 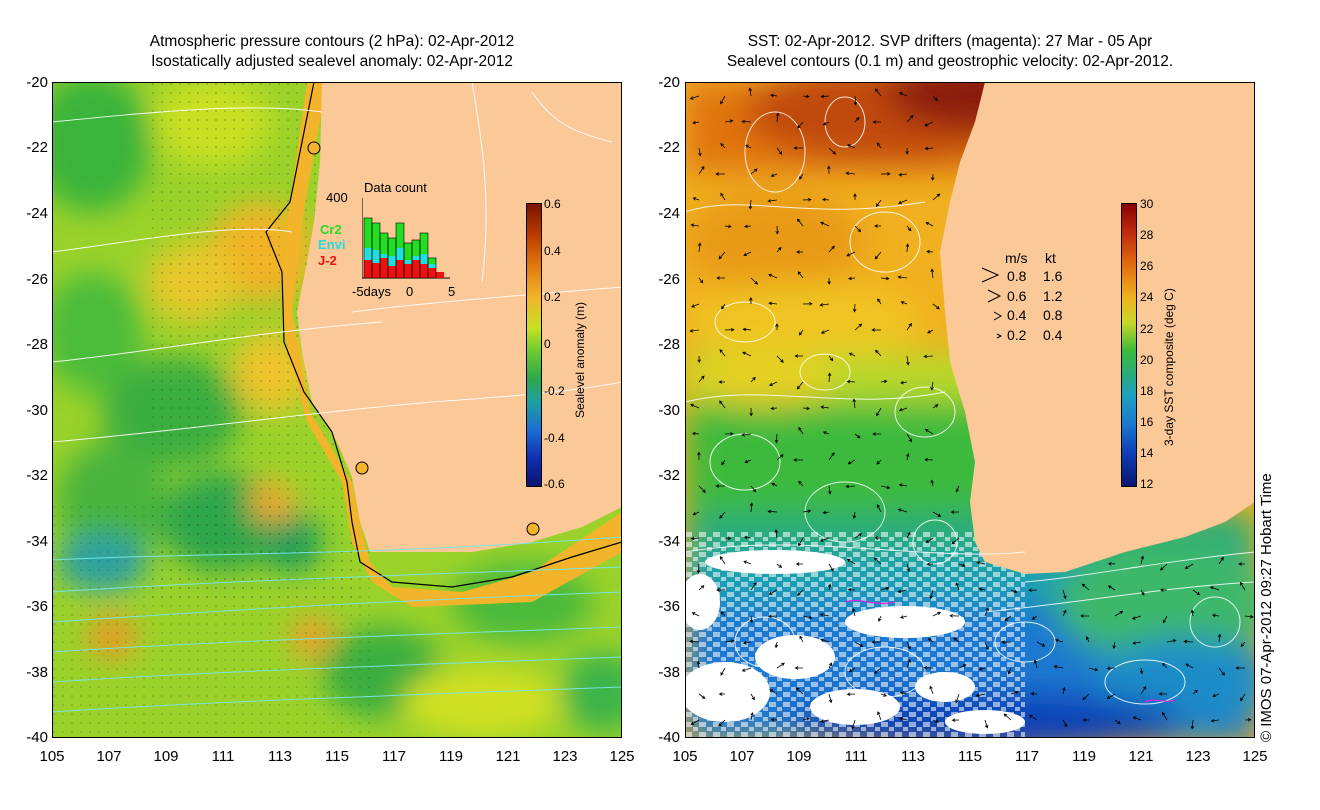 What do you see at coordinates (109, 756) in the screenshot?
I see `left-xtick: 107` at bounding box center [109, 756].